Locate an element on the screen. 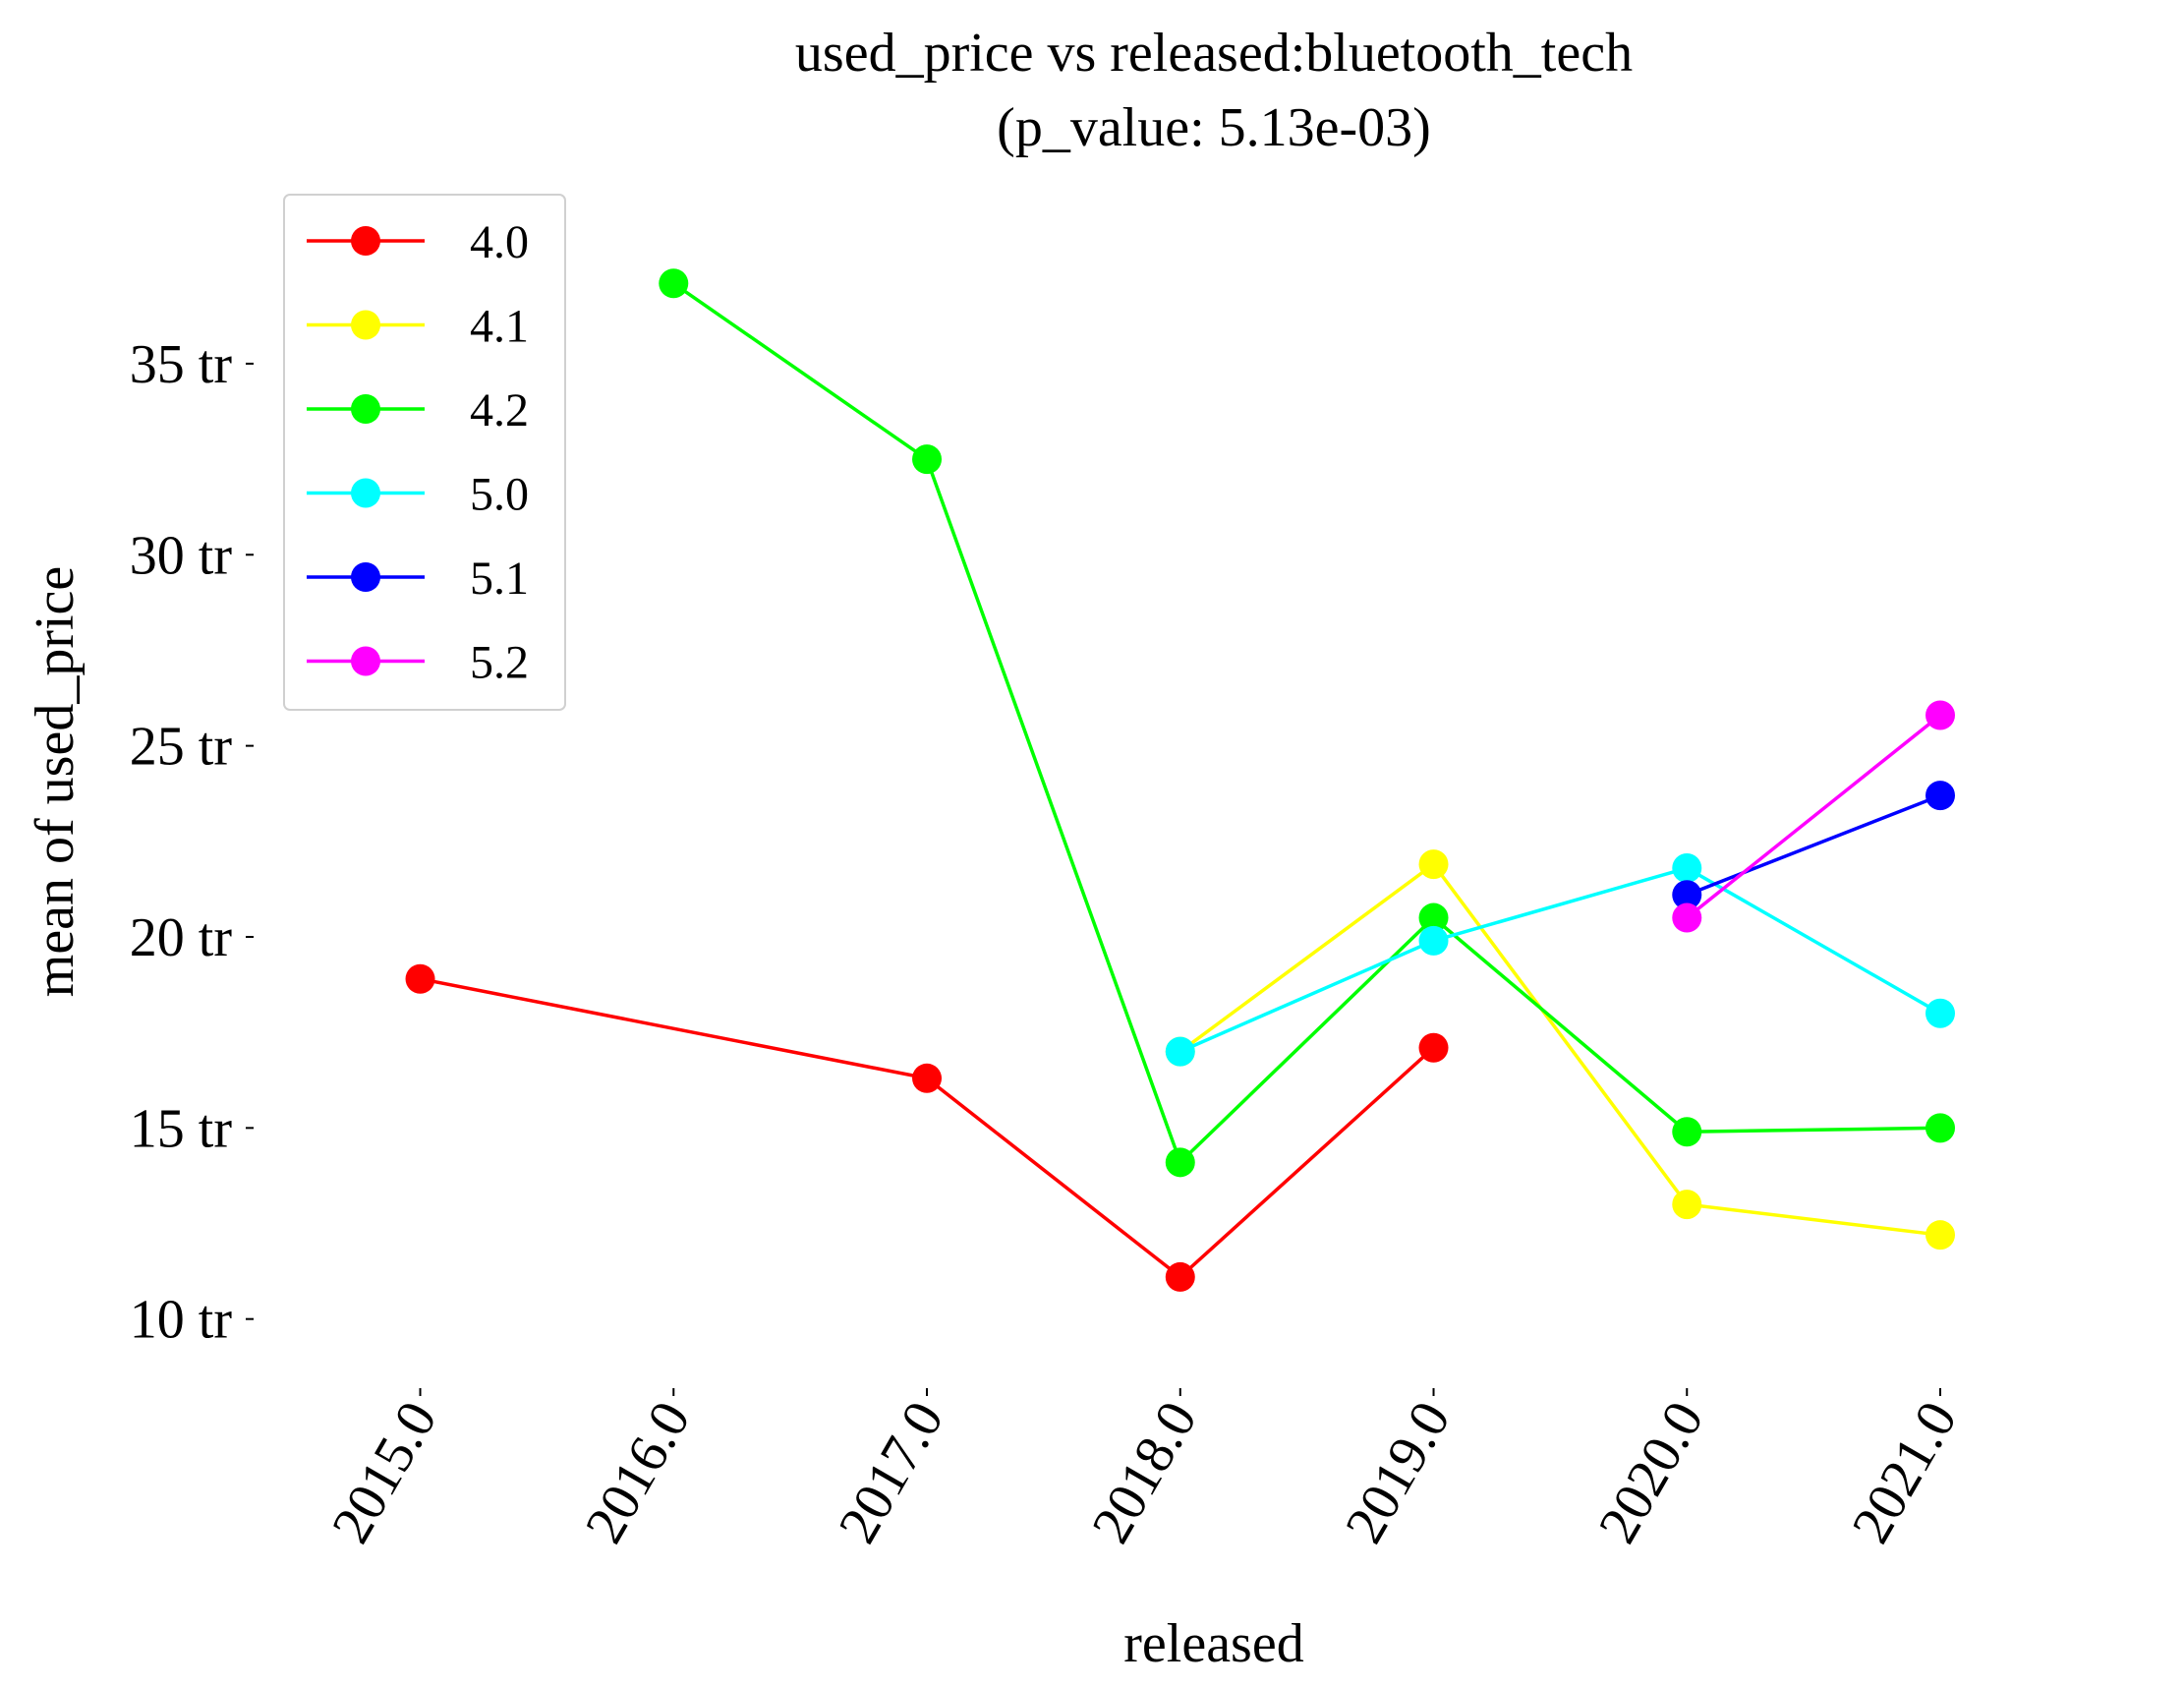 The width and height of the screenshot is (2184, 1688). legend-label: 5.1 is located at coordinates (499, 579).